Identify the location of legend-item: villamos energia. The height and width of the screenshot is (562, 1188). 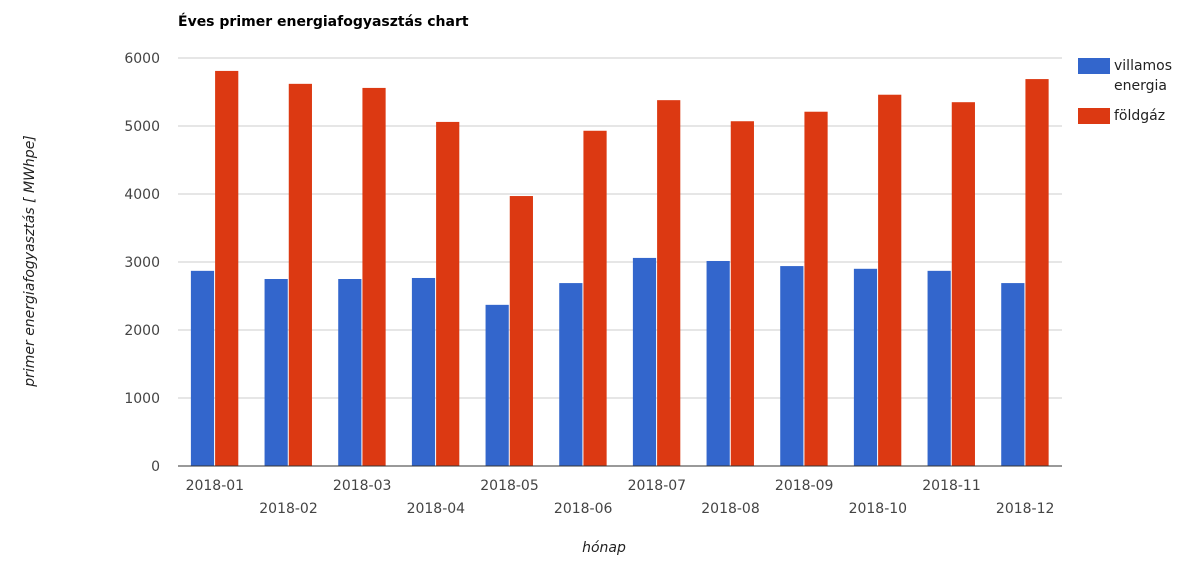
(1133, 76).